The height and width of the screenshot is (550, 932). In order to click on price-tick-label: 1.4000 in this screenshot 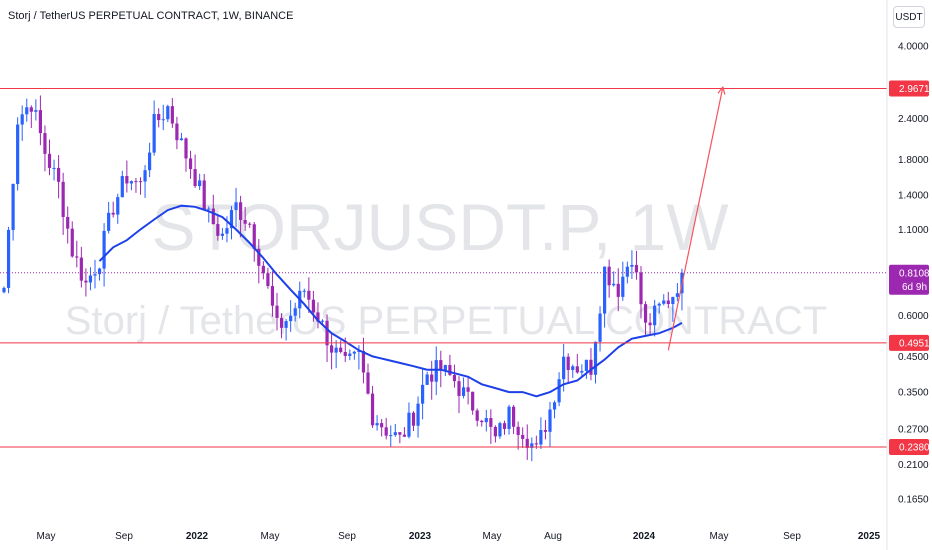, I will do `click(913, 196)`.